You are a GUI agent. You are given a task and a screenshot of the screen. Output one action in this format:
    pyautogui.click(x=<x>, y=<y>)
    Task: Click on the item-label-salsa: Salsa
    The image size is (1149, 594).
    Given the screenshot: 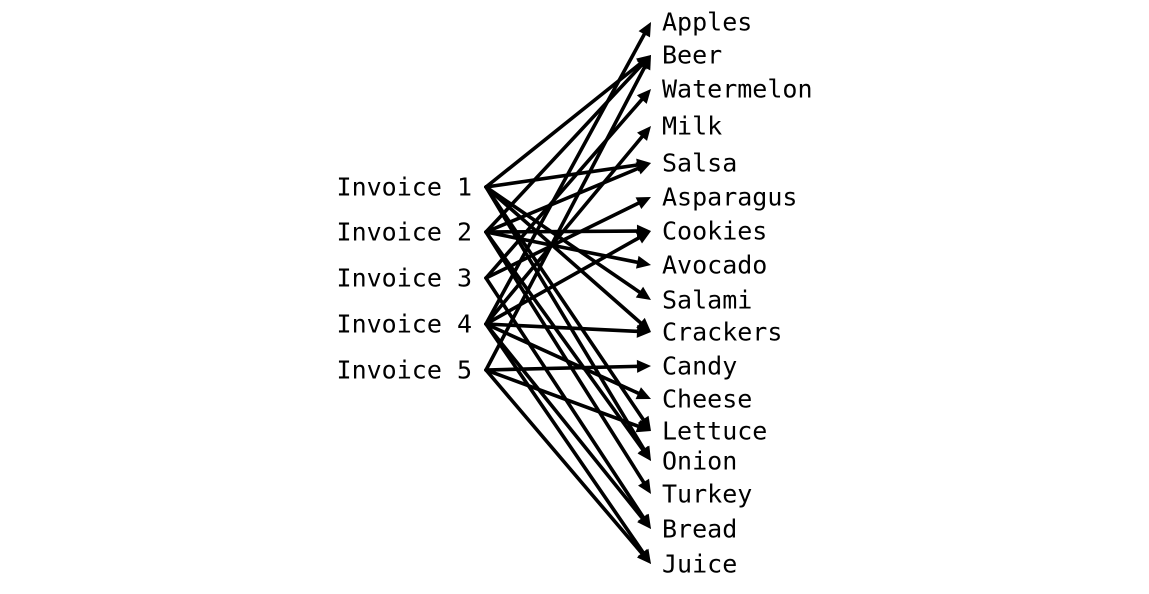 What is the action you would take?
    pyautogui.click(x=699, y=163)
    